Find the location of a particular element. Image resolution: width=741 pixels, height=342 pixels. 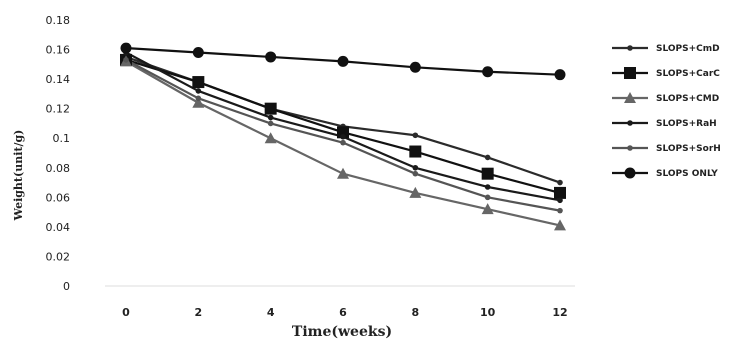

legend-label: SLOPS+CMD is located at coordinates (687, 99).